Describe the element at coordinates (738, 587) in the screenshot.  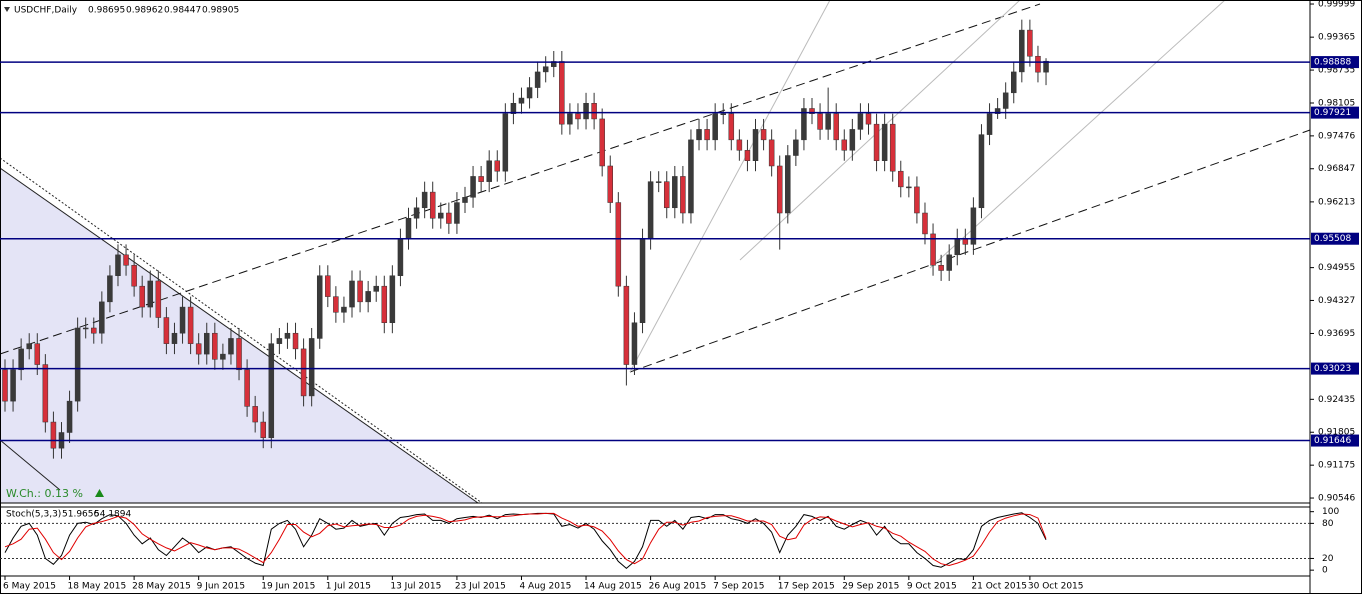
I see `x-tick-label: 7 Sep 2015` at that location.